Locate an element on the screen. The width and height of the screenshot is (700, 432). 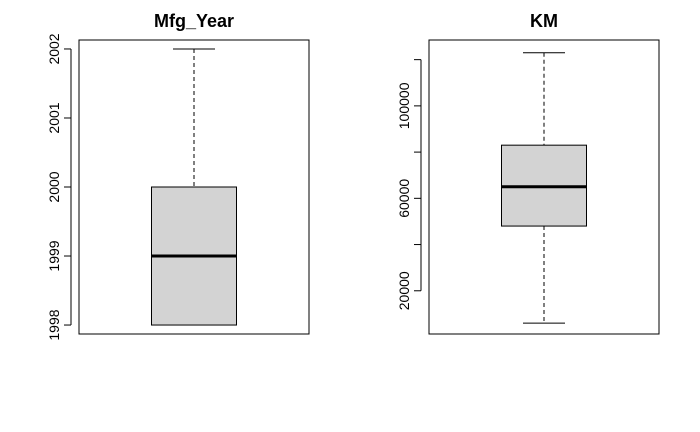
y-axis-mfg-year: 1998 1999 2000 2001 2002 is located at coordinates (59, 187).